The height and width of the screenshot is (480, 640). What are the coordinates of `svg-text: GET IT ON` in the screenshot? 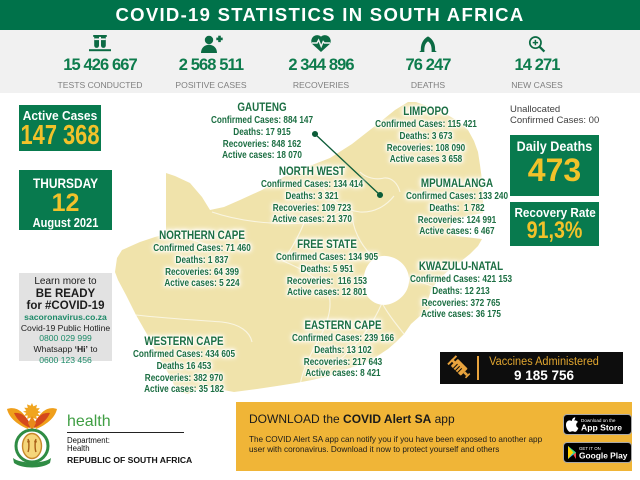 It's located at (590, 448).